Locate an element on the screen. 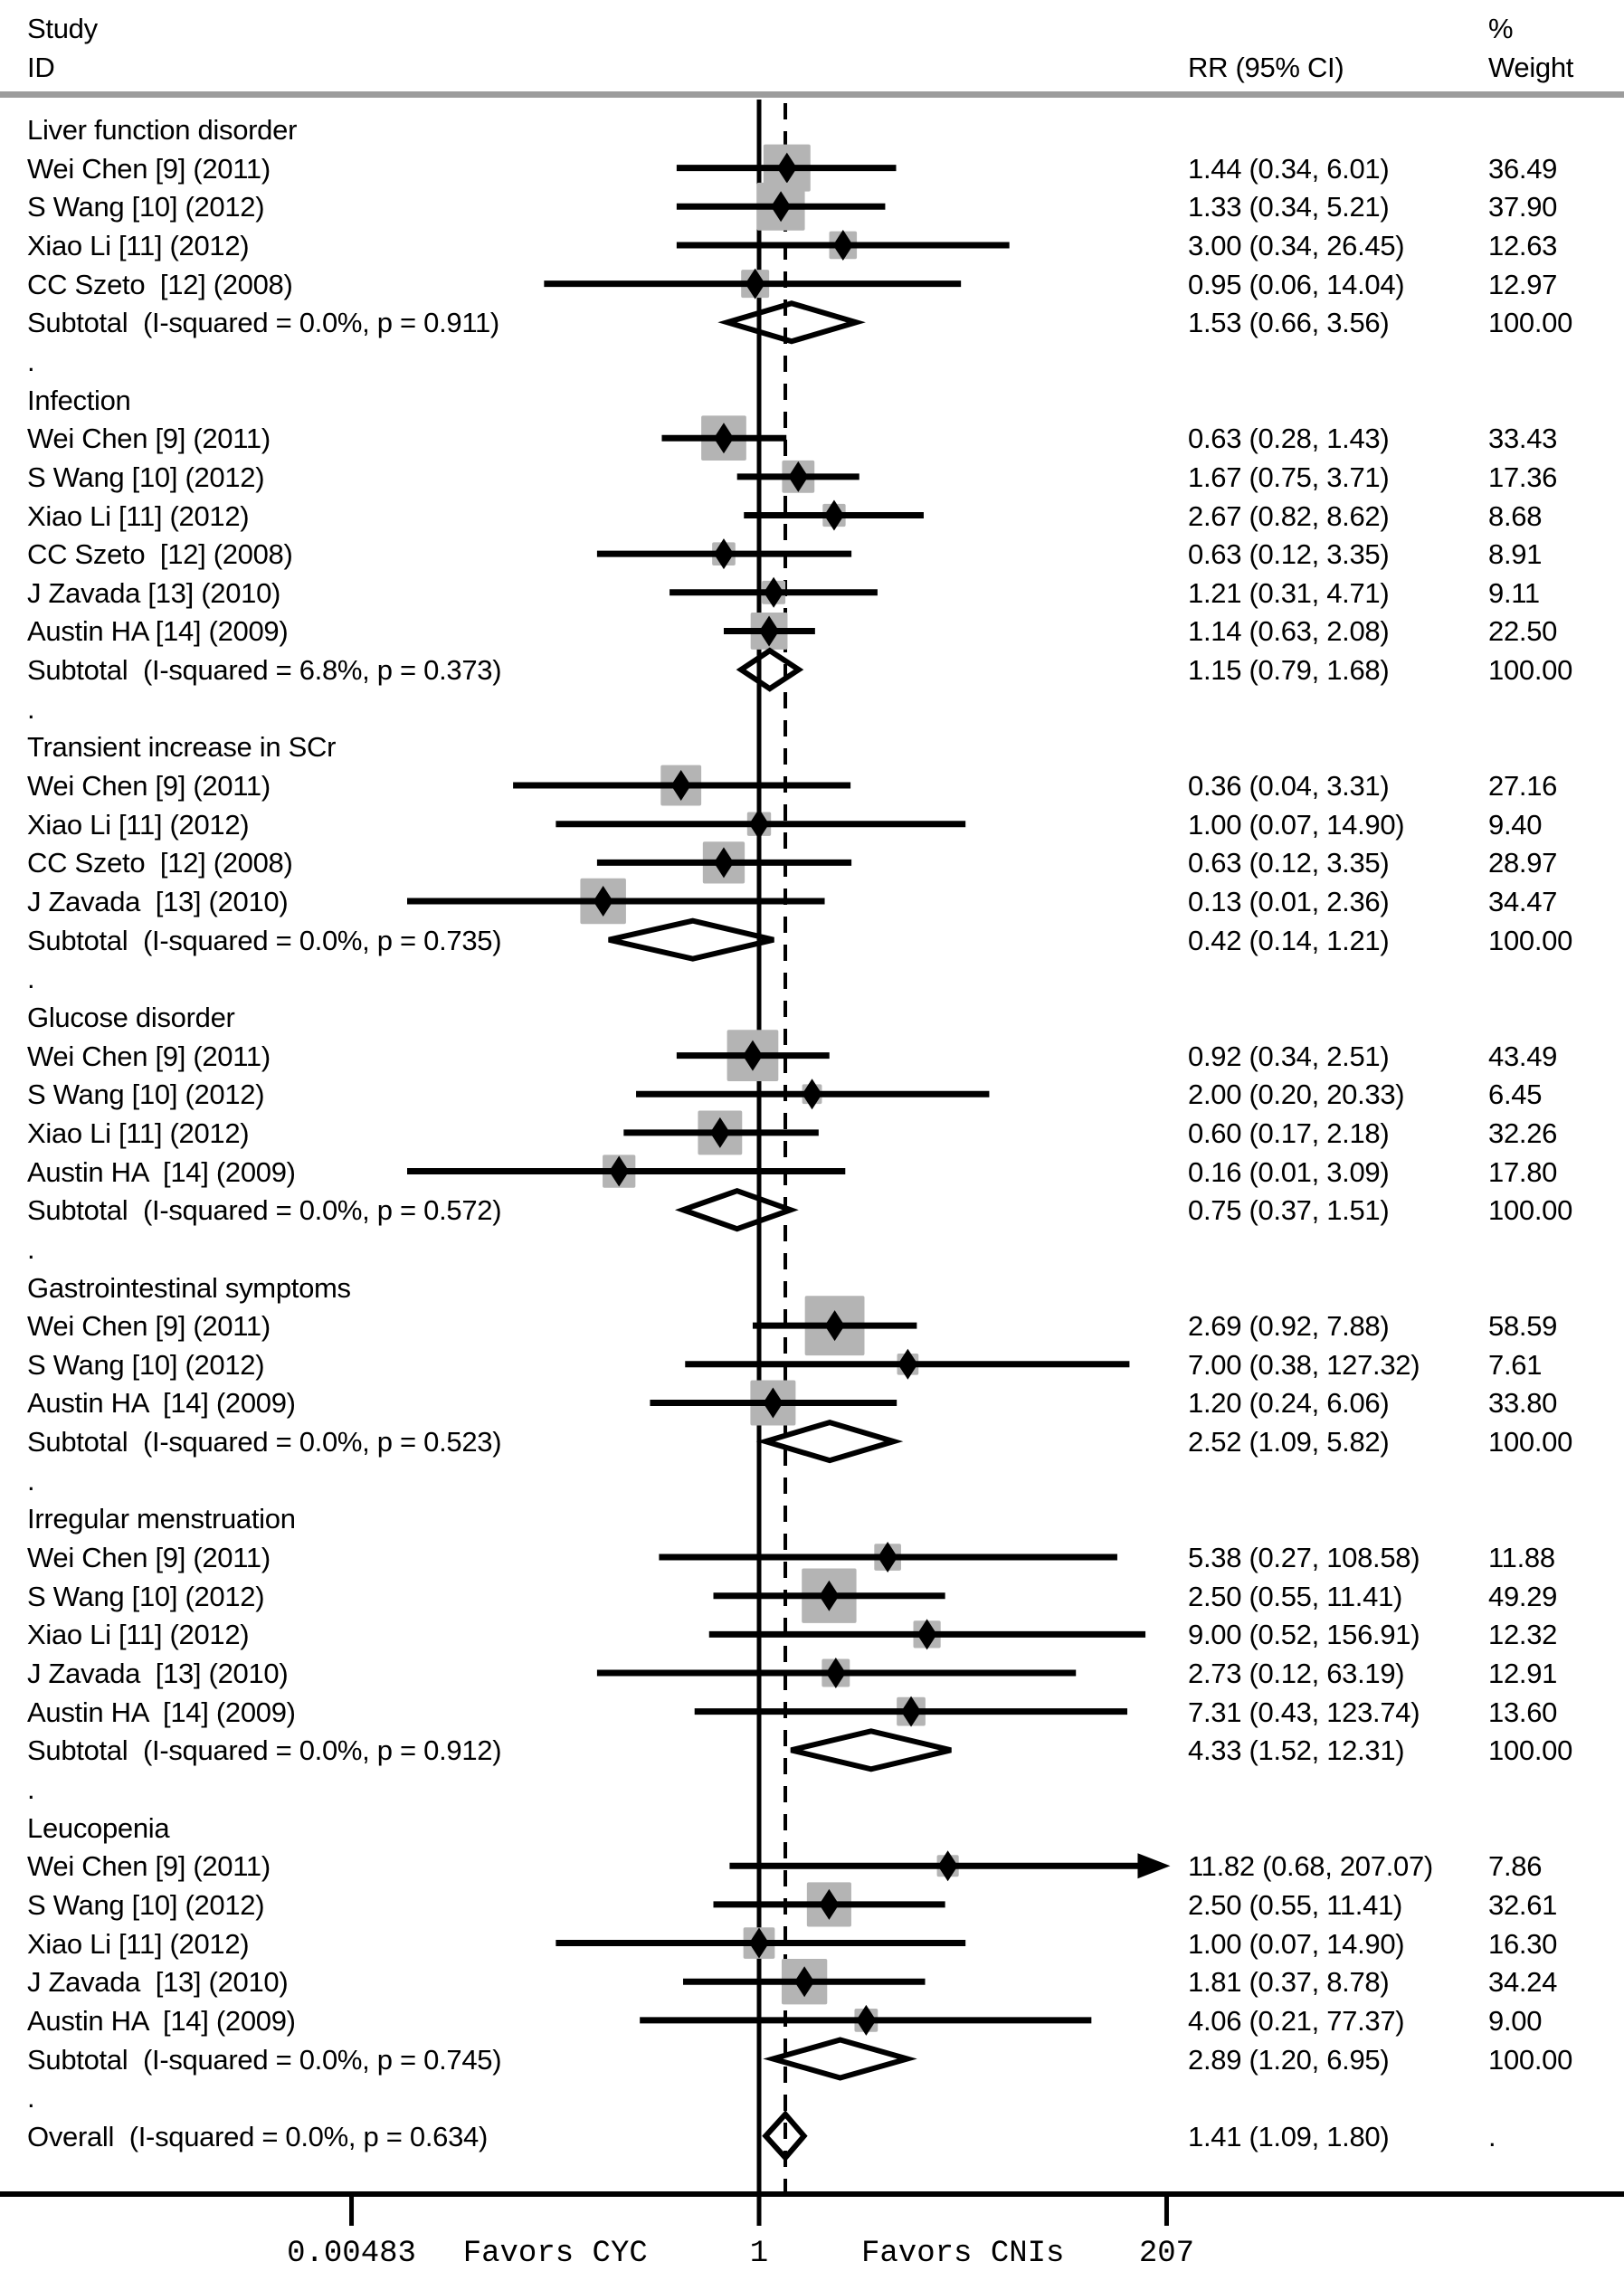  rr-ci-value: 1.14 (0.63, 2.08) is located at coordinates (1289, 631).